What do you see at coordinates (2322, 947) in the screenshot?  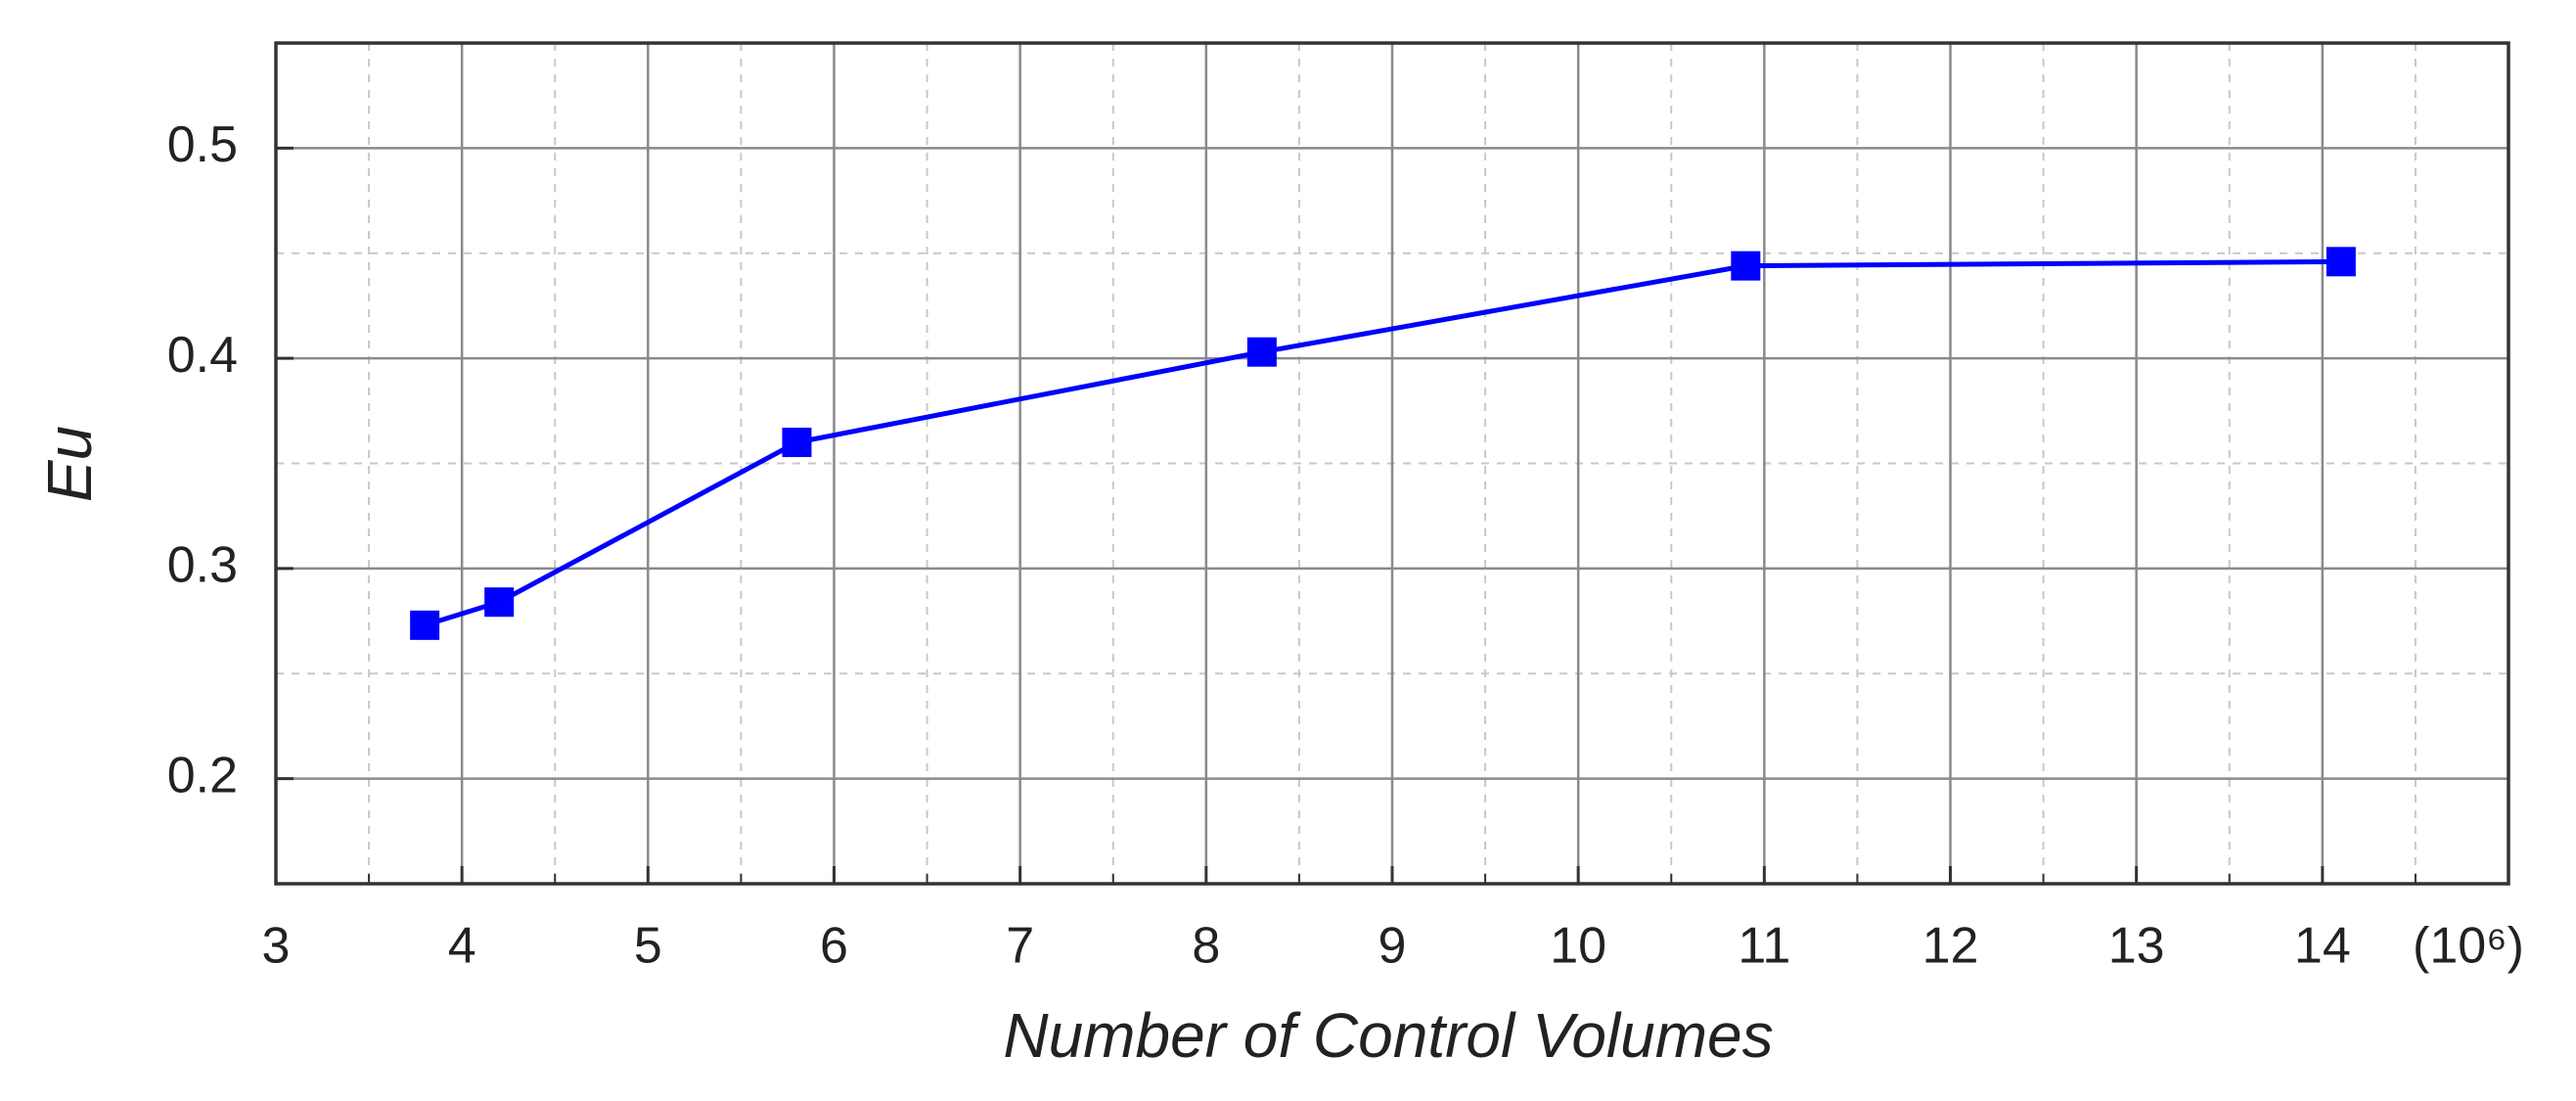 I see `x-tick-label: 14` at bounding box center [2322, 947].